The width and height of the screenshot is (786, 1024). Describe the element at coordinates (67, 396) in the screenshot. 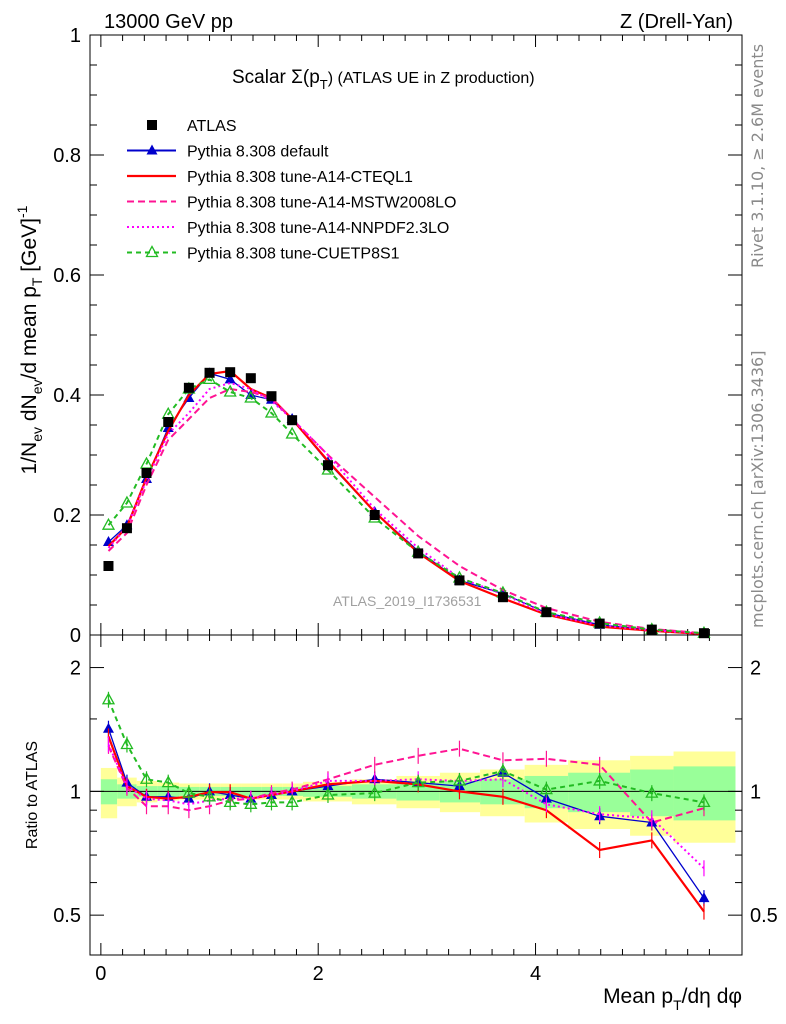

I see `y-tick-label: 0.4` at that location.